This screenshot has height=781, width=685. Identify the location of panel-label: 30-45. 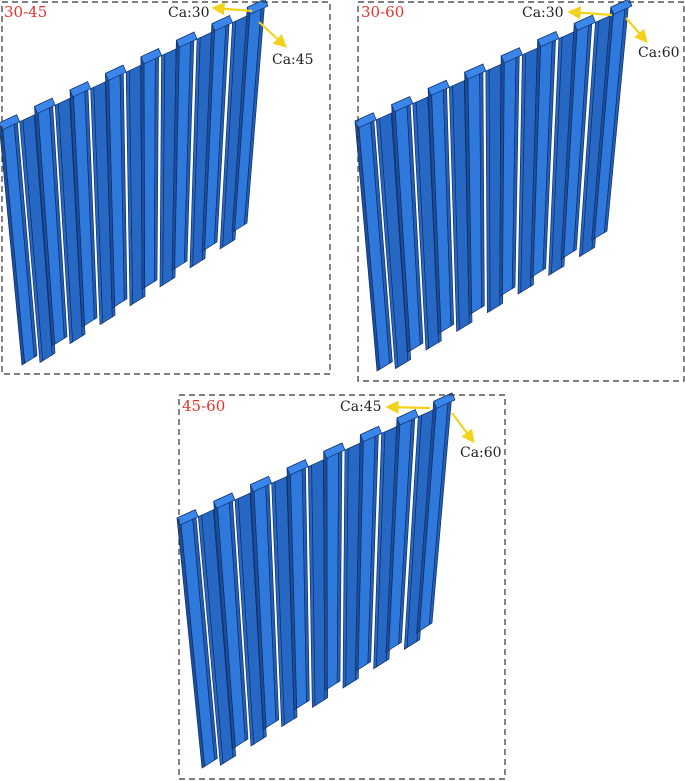
(25, 12).